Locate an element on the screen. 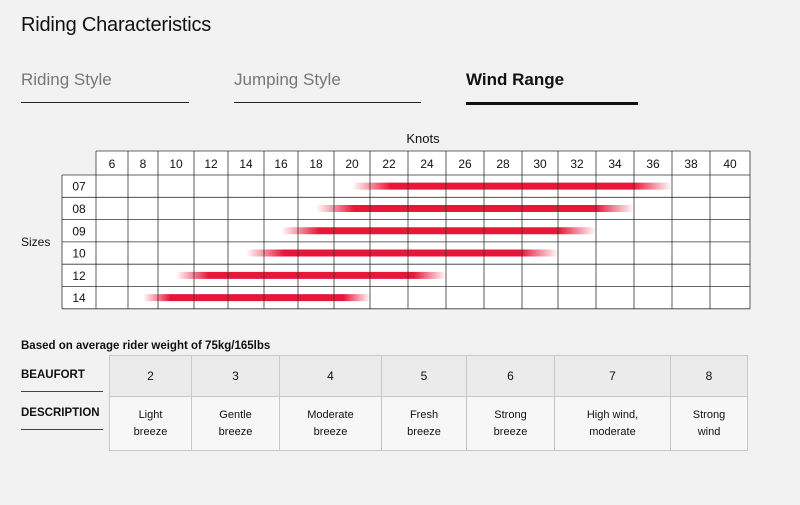 This screenshot has height=505, width=800. x-tick-label: 14 is located at coordinates (246, 164).